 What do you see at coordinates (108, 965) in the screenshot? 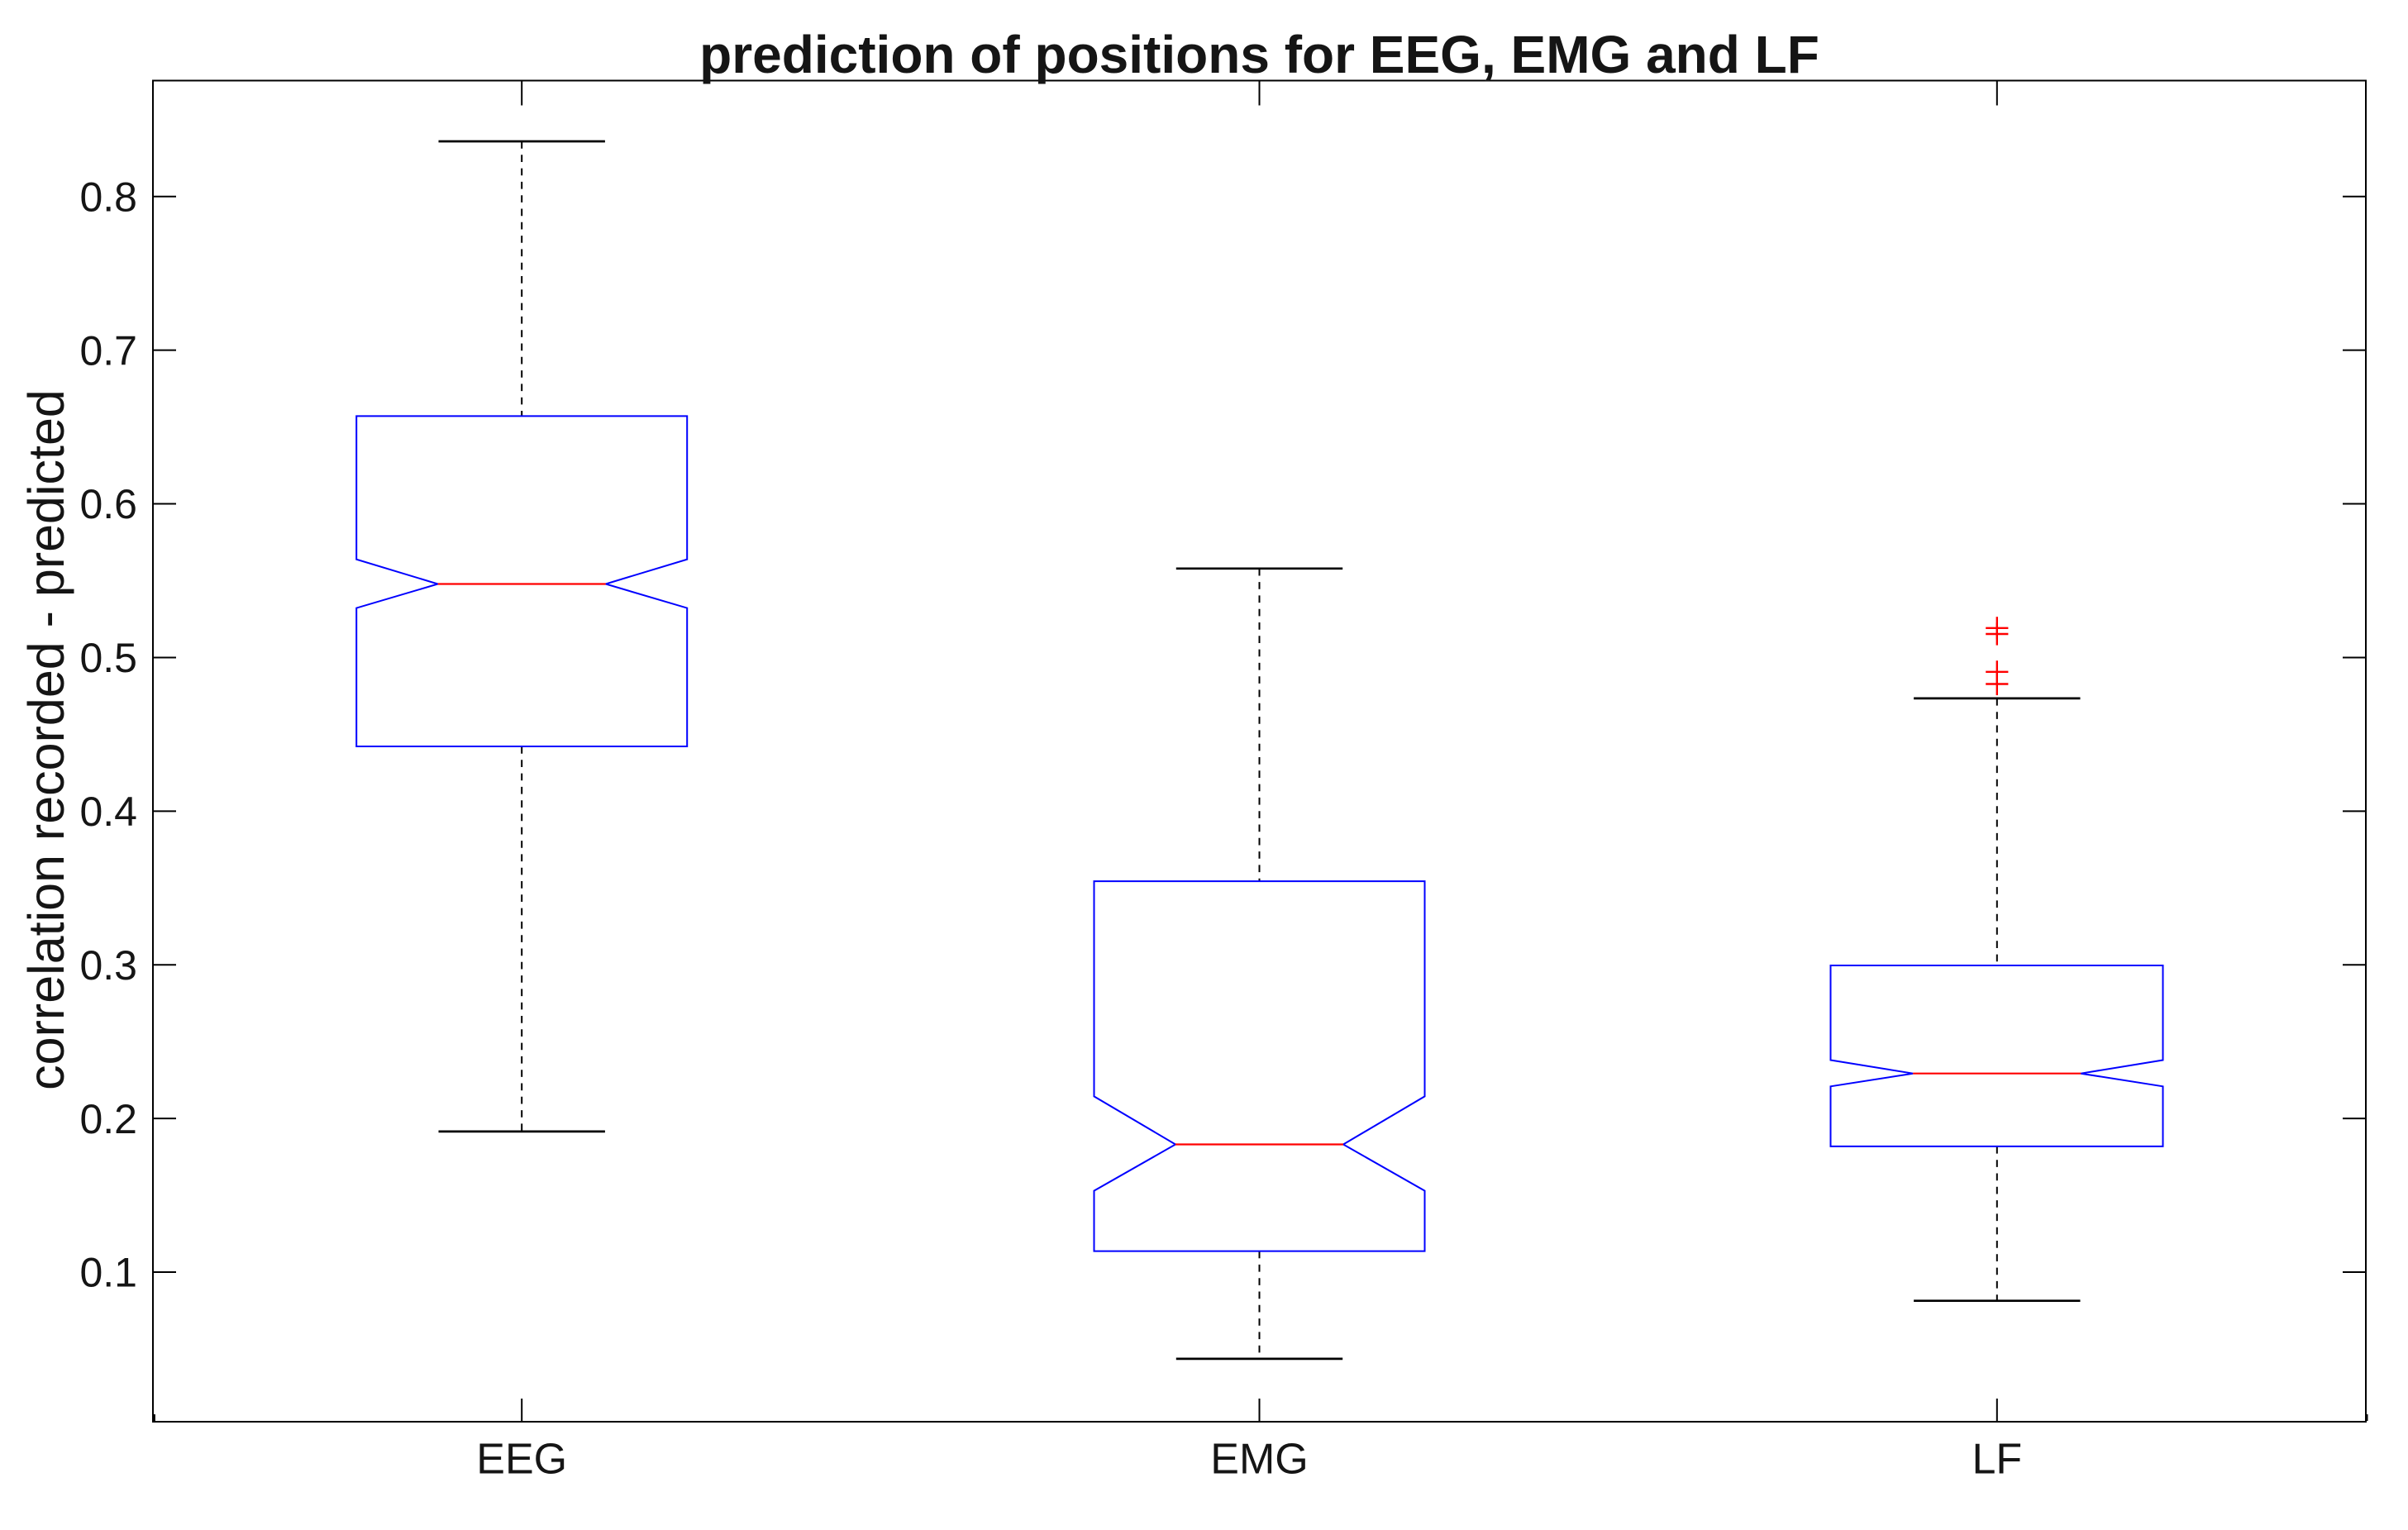
I see `svg-text: 0.3` at bounding box center [108, 965].